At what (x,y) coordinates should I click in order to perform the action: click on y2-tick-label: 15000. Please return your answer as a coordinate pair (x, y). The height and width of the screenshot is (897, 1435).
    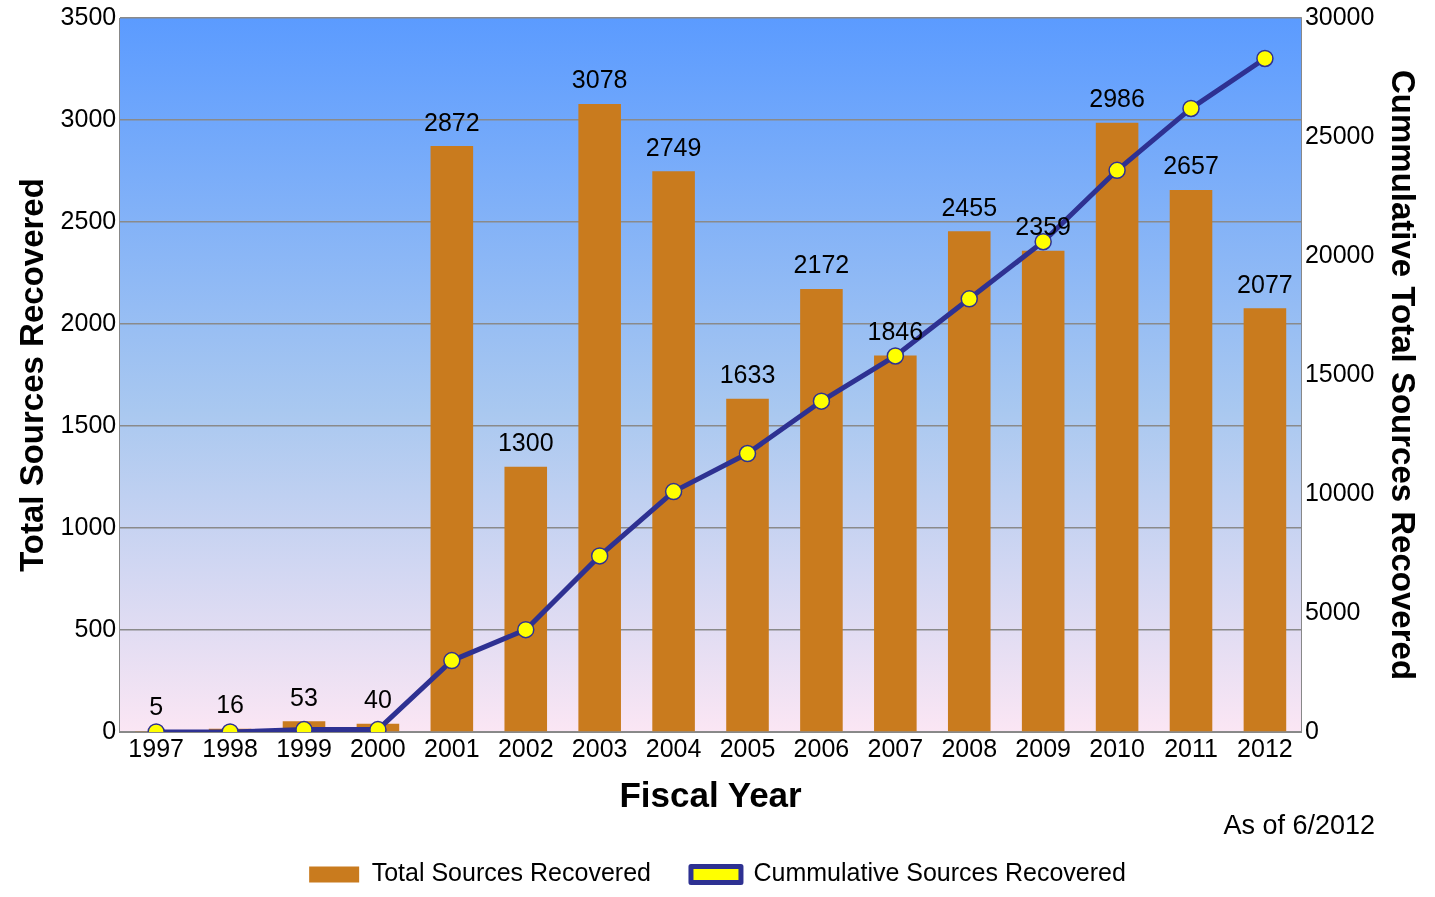
    Looking at the image, I should click on (1339, 372).